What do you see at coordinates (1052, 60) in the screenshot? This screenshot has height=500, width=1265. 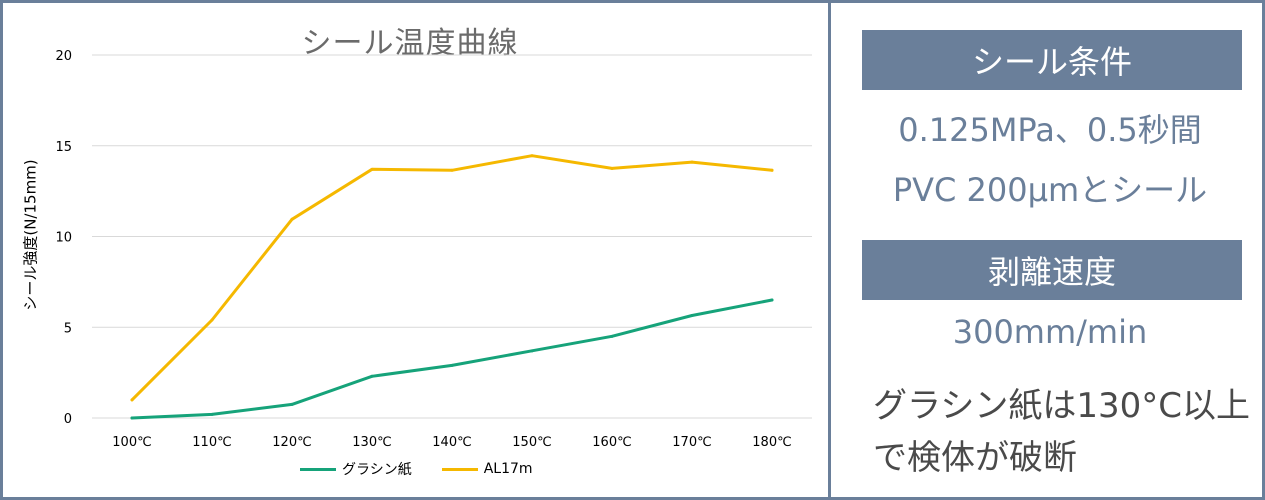 I see `seal-conditions-heading: シール条件` at bounding box center [1052, 60].